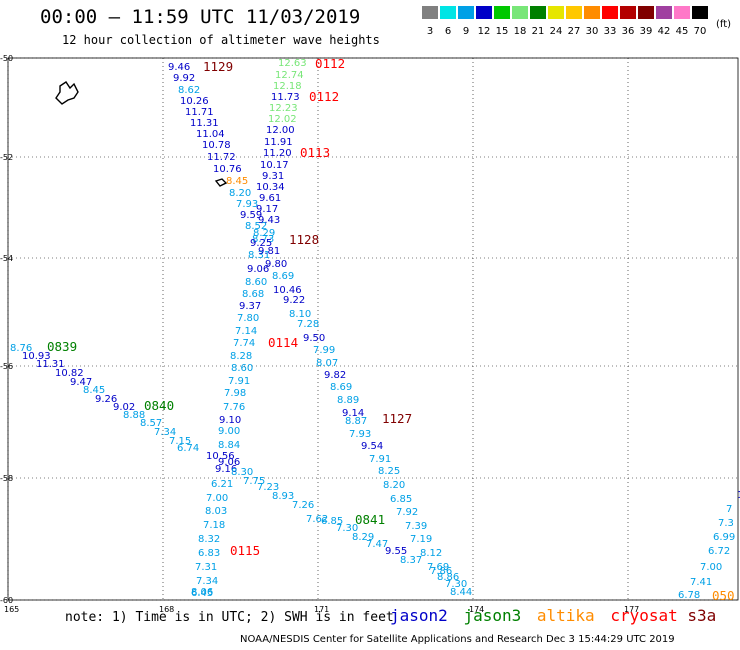 This screenshot has height=650, width=740. I want to click on wave-reading: 9.02, so click(124, 407).